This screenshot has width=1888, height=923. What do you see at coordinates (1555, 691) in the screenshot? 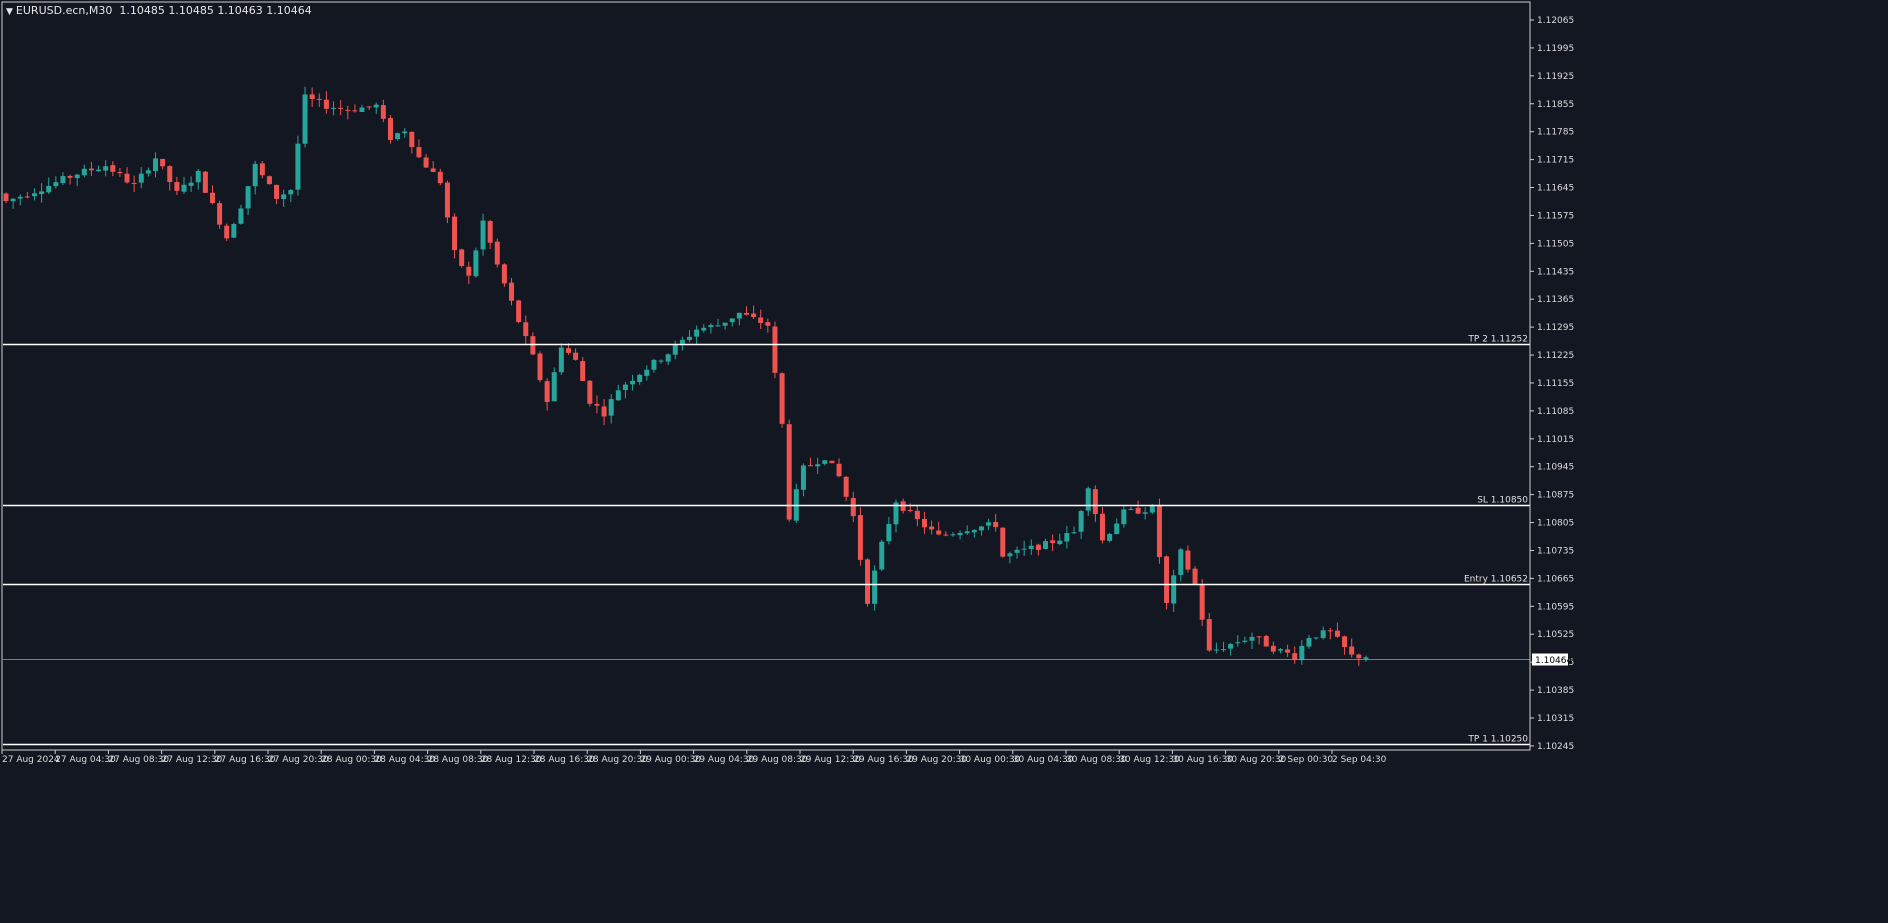
I see `y-tick-label: 1.10385` at bounding box center [1555, 691].